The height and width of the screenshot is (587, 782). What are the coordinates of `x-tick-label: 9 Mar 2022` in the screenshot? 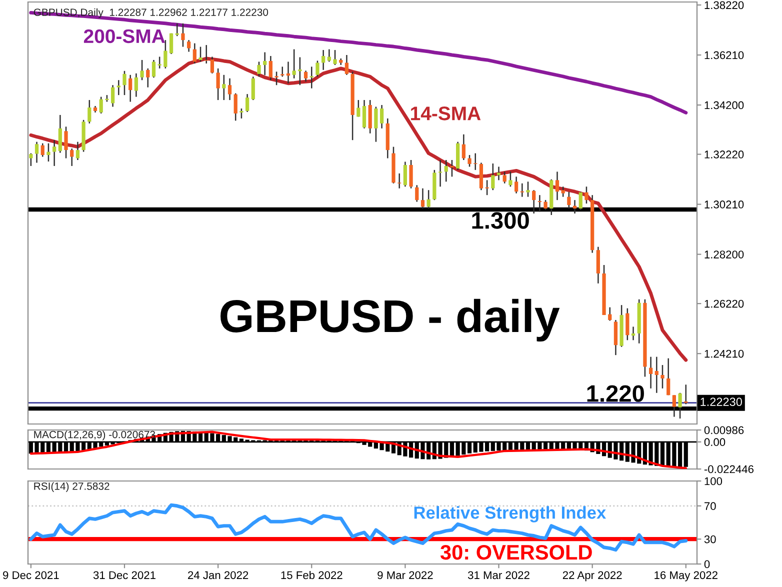 It's located at (405, 575).